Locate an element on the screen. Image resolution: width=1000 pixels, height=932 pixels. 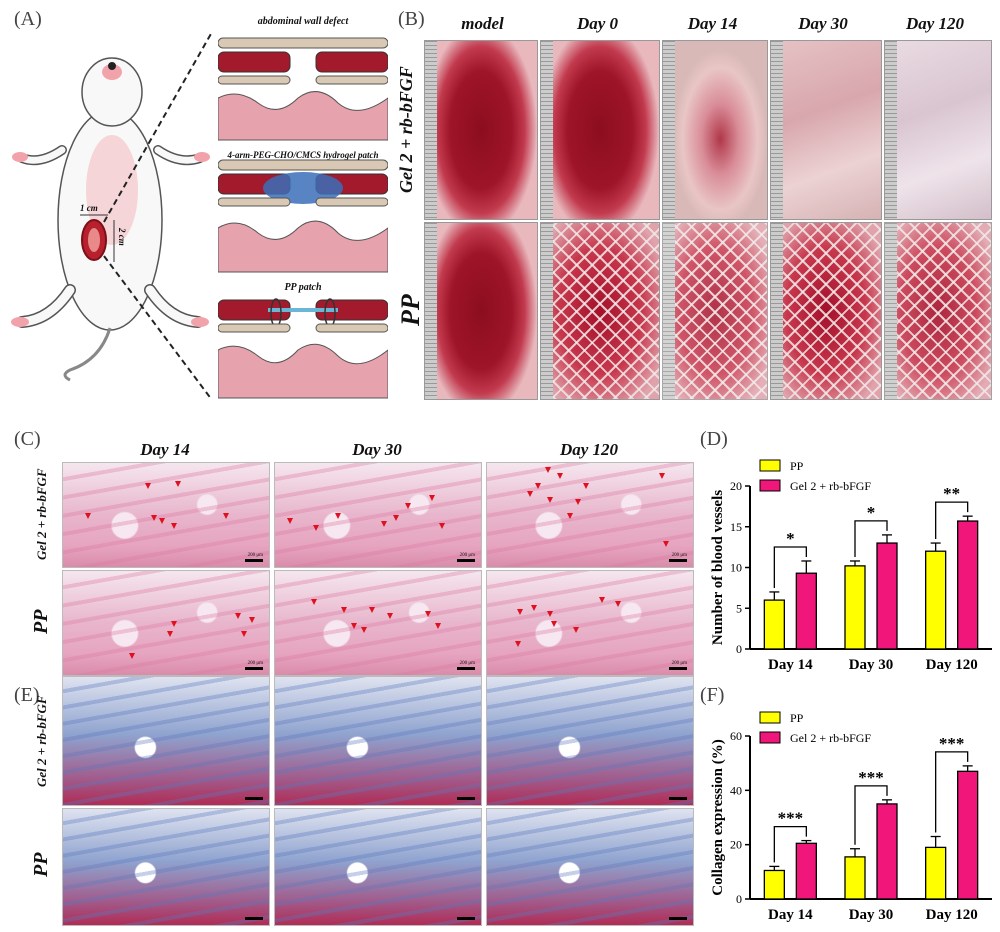
photo-gel-model is located at coordinates (481, 130).